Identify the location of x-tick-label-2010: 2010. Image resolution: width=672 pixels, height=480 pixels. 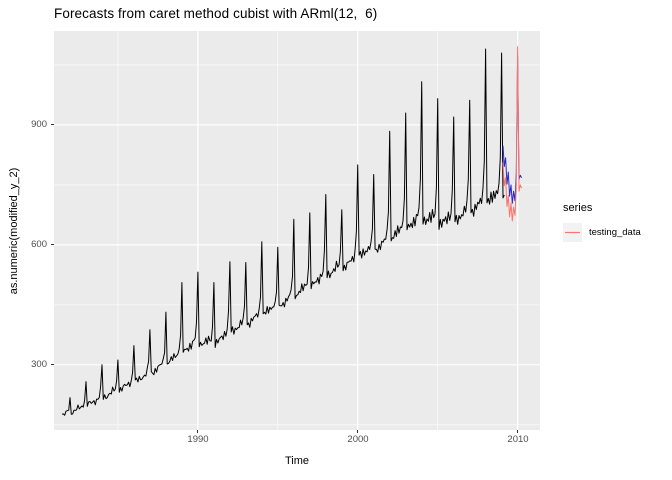
(518, 439).